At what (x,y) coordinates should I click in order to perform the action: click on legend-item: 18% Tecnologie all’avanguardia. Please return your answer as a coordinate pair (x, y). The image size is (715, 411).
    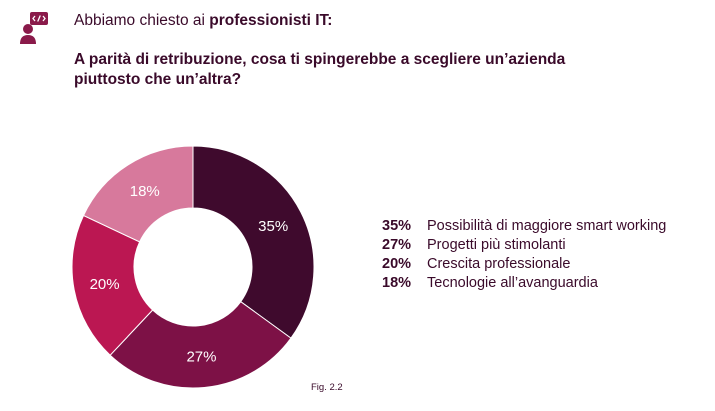
    Looking at the image, I should click on (524, 283).